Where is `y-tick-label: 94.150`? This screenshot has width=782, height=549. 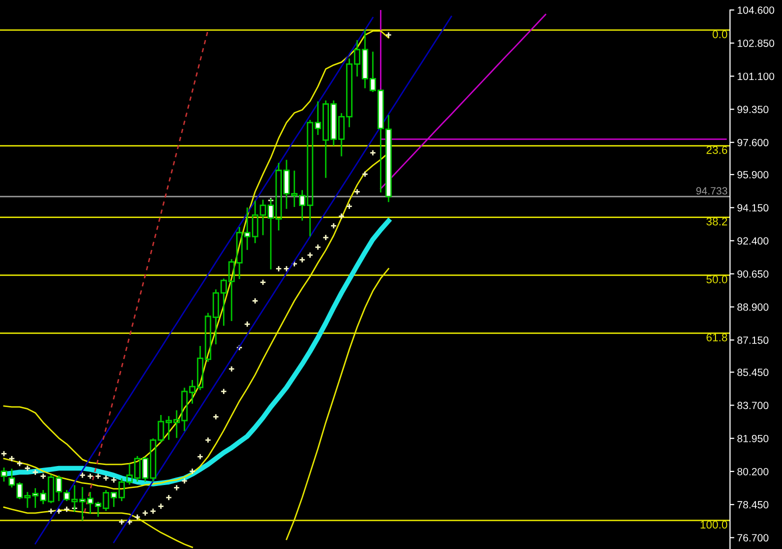
y-tick-label: 94.150 is located at coordinates (752, 208).